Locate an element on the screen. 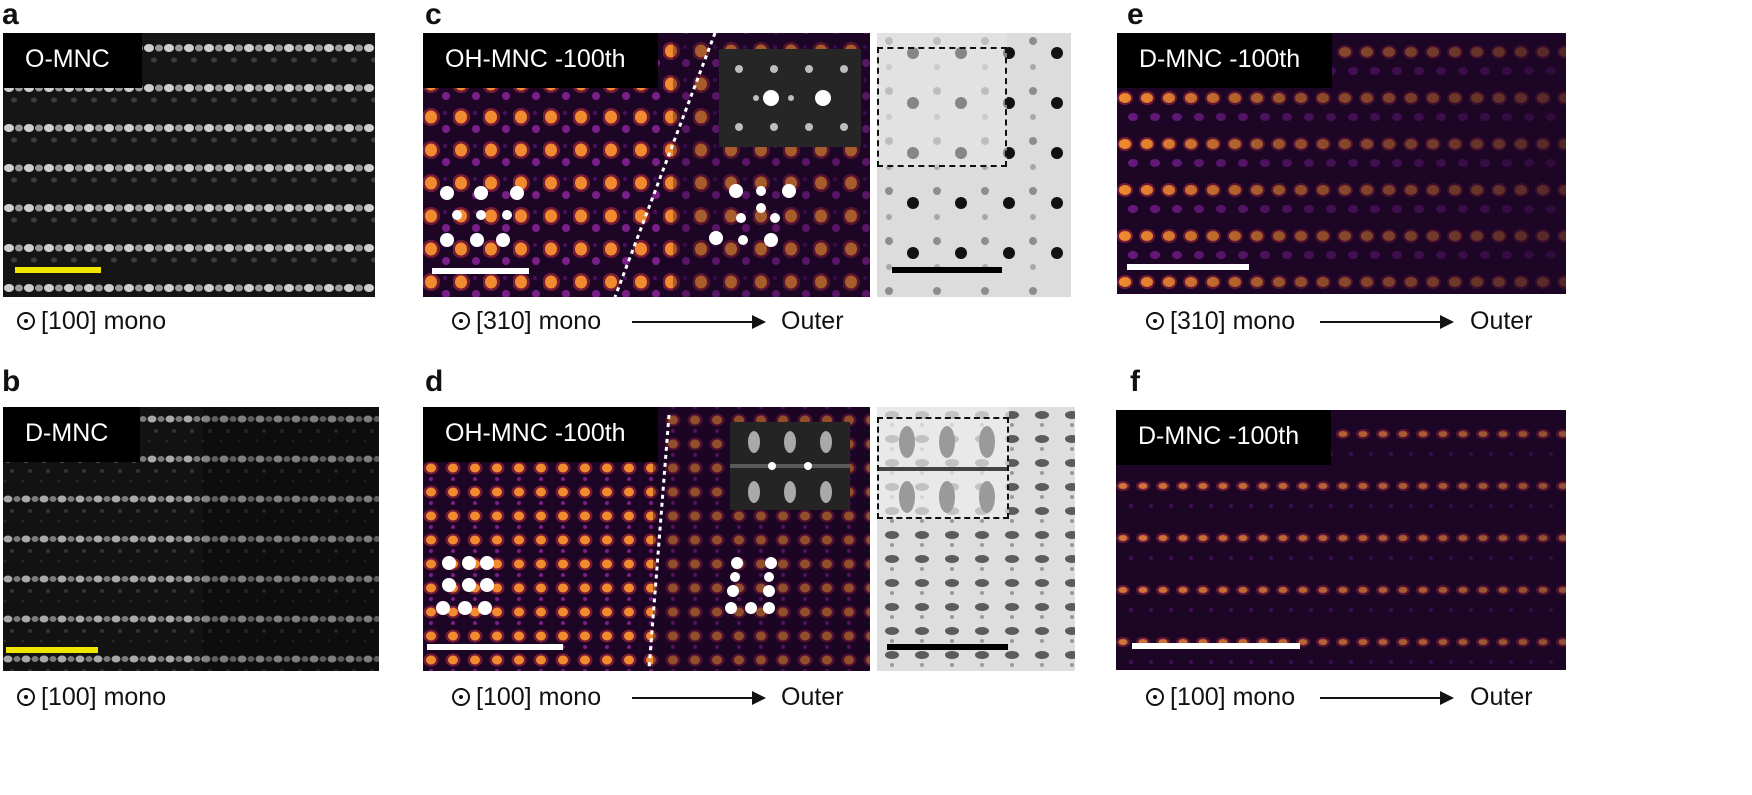 Image resolution: width=1752 pixels, height=795 pixels. panel-e-caption: [310] mono is located at coordinates (1220, 321).